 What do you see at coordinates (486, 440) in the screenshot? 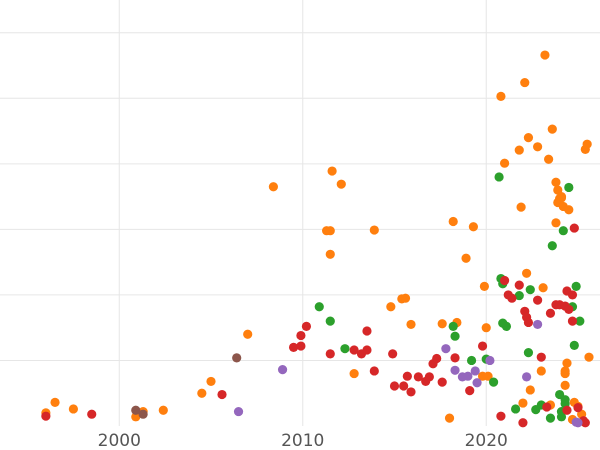
I see `x-tick-label: 2020` at bounding box center [486, 440].